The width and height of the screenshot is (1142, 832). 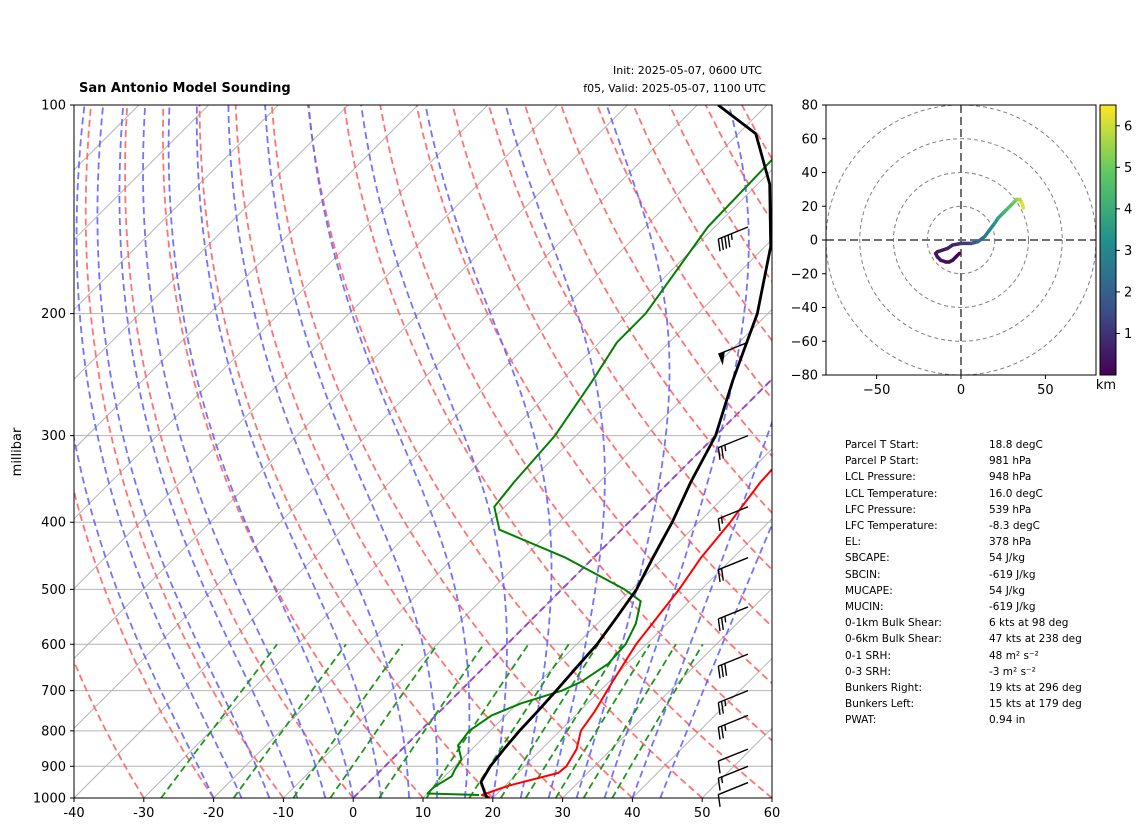 I want to click on stat-value: -619 J/kg, so click(x=1012, y=574).